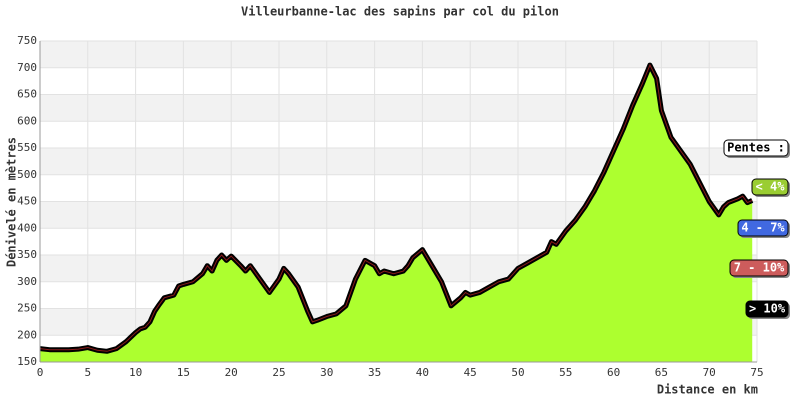 Image resolution: width=800 pixels, height=400 pixels. I want to click on x-tick-label: 45, so click(470, 372).